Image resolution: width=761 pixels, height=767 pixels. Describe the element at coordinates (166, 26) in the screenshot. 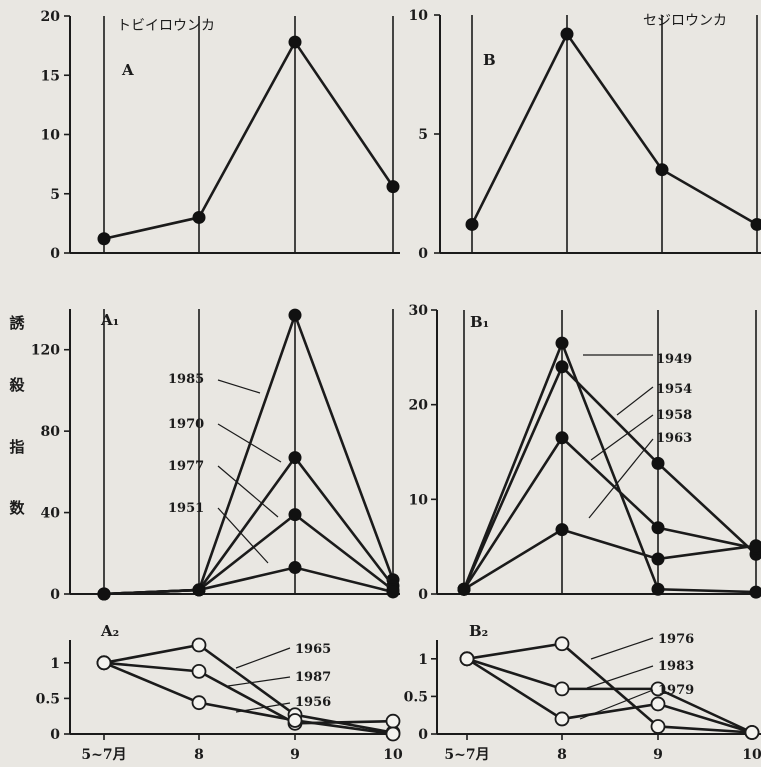

I see `species-title: トビイロウンカ` at that location.